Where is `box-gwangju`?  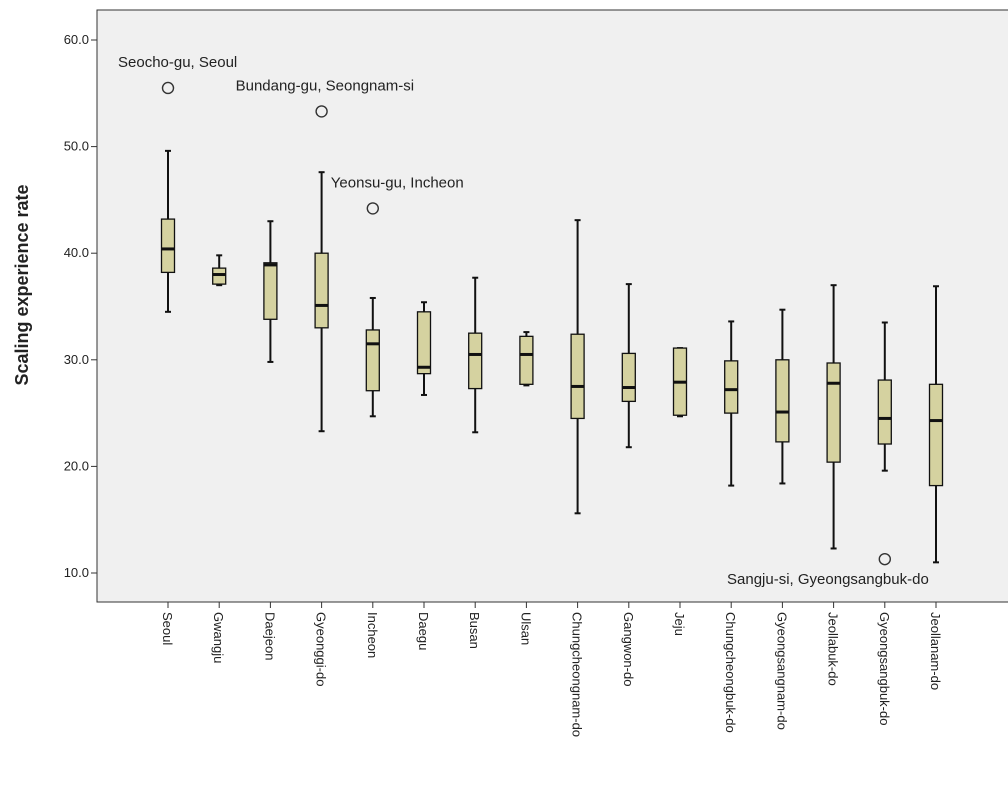
box-gwangju is located at coordinates (219, 270).